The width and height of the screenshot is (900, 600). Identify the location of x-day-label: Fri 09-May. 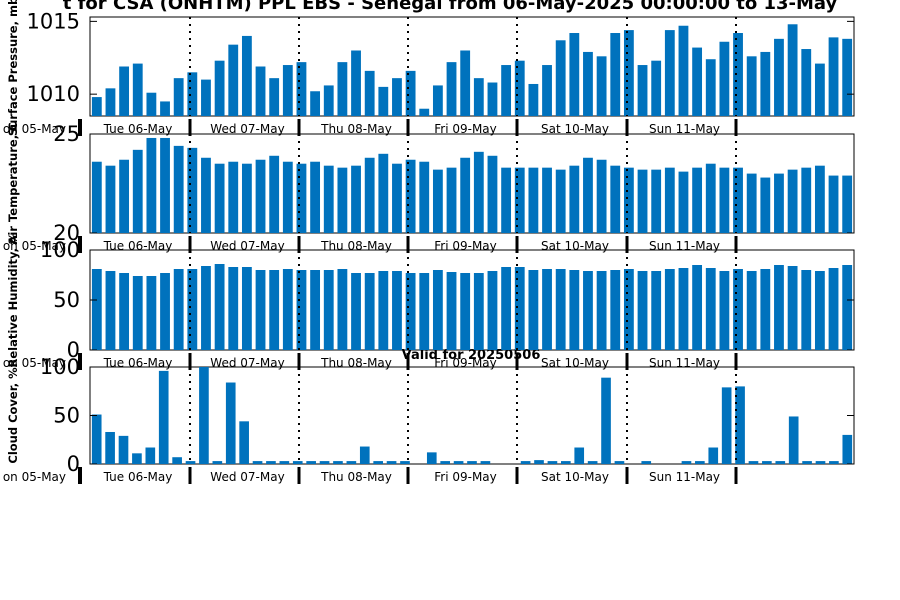
(465, 129).